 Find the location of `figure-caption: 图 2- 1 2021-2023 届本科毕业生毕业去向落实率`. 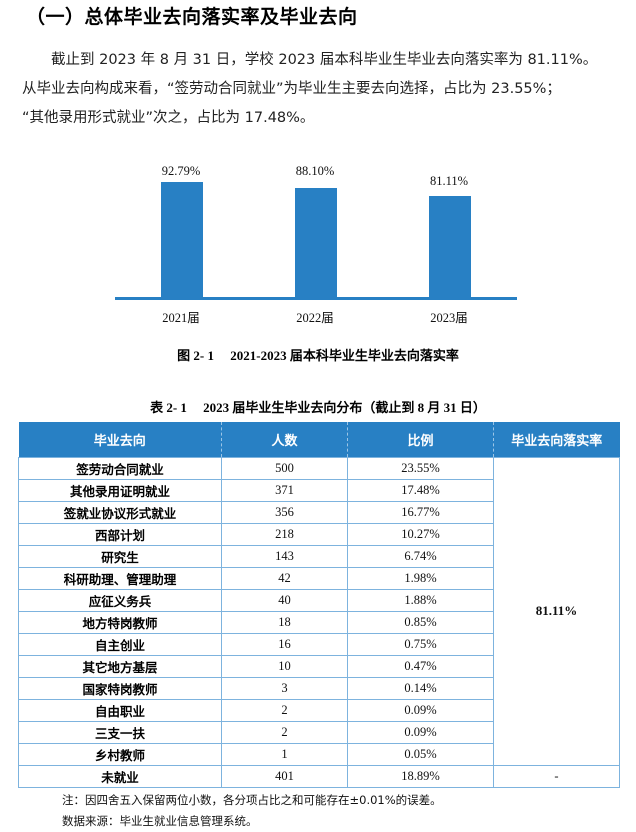

figure-caption: 图 2- 1 2021-2023 届本科毕业生毕业去向落实率 is located at coordinates (318, 355).